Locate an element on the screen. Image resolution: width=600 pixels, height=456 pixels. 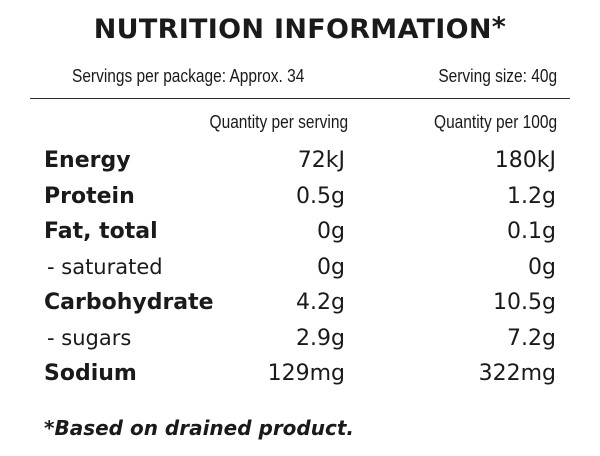
column-header-per-serving: Quantity per serving is located at coordinates (278, 122).